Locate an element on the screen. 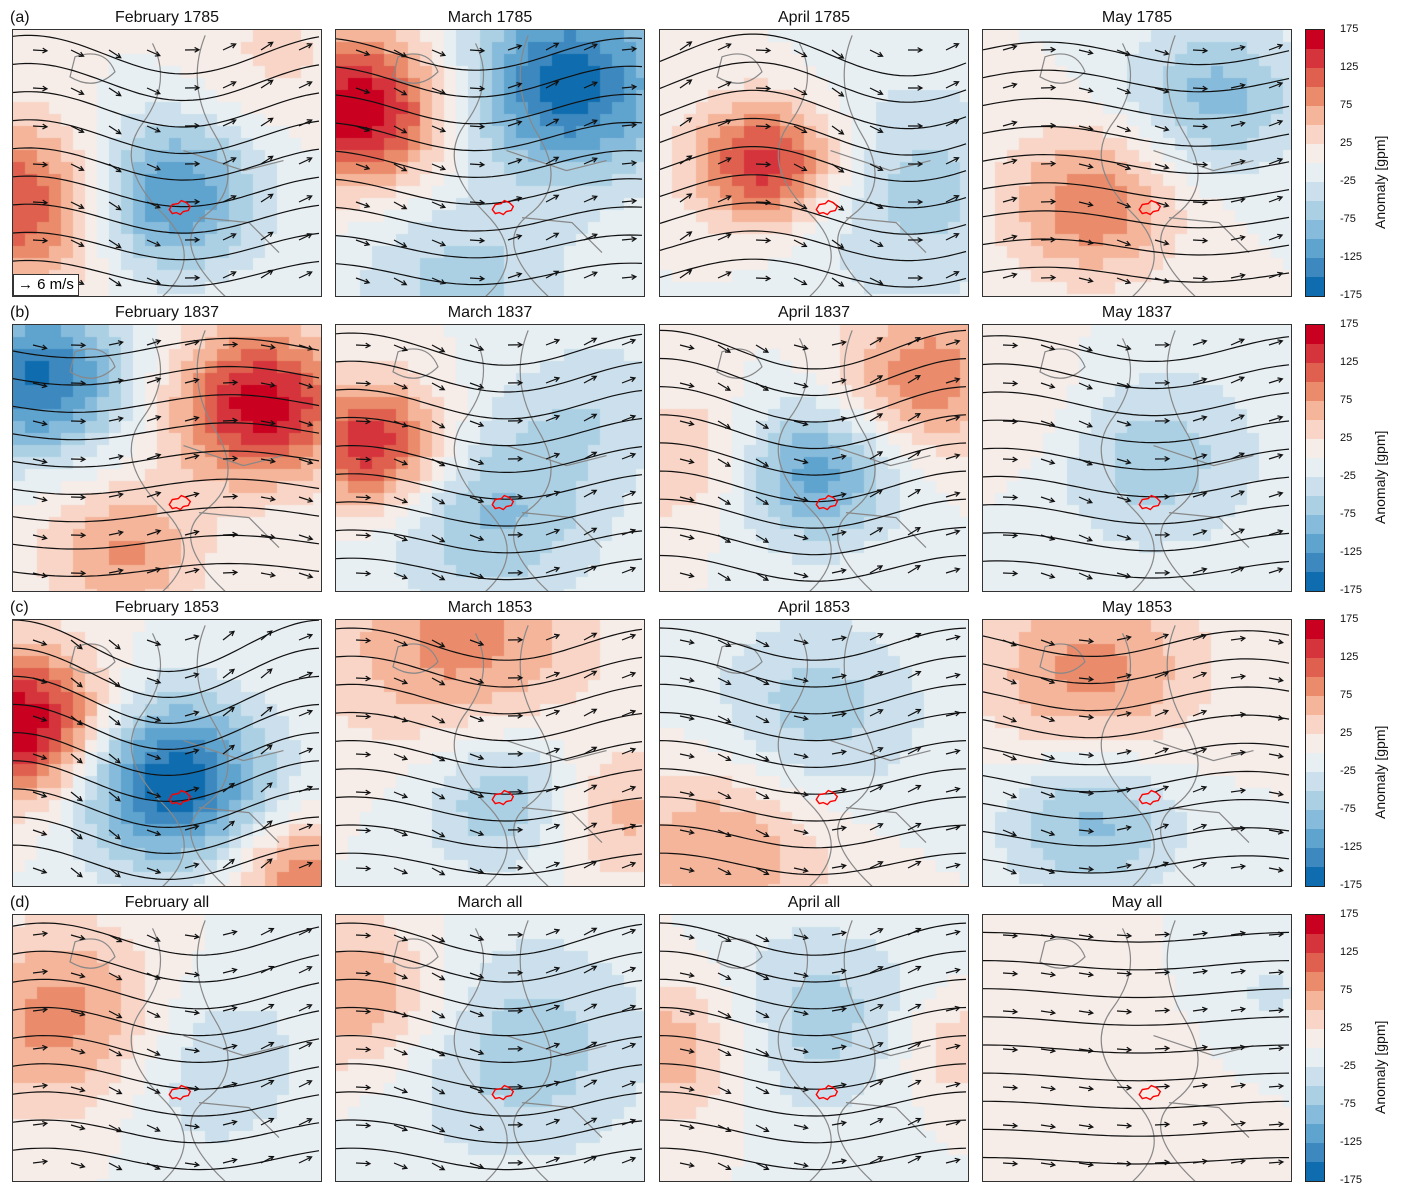 The image size is (1402, 1198). vector-reference-key: → 6 m/s is located at coordinates (46, 285).